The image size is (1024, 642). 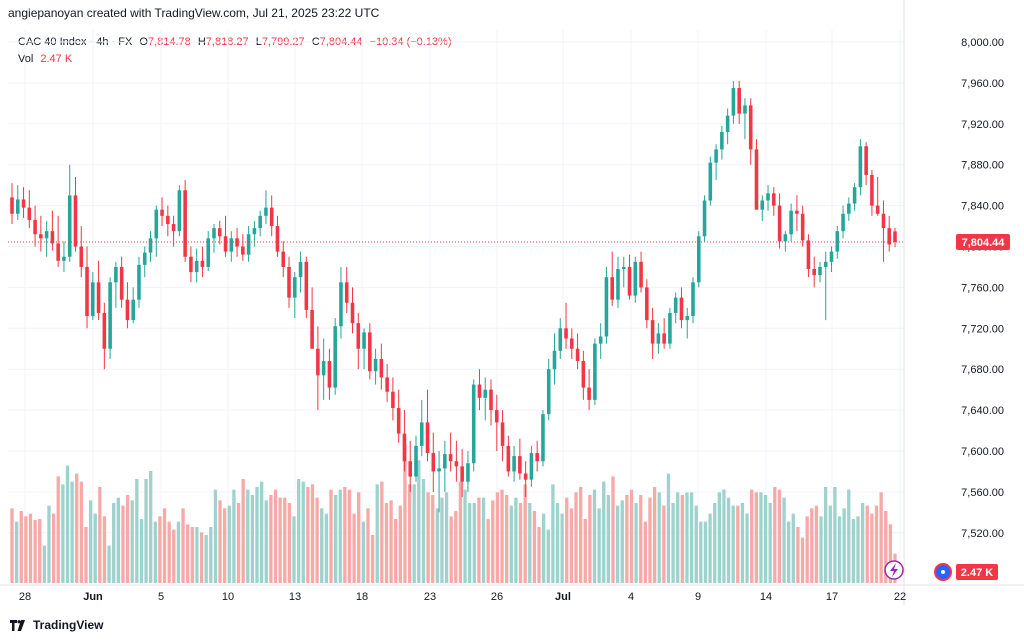 I want to click on tradingview-icon, so click(x=17, y=625).